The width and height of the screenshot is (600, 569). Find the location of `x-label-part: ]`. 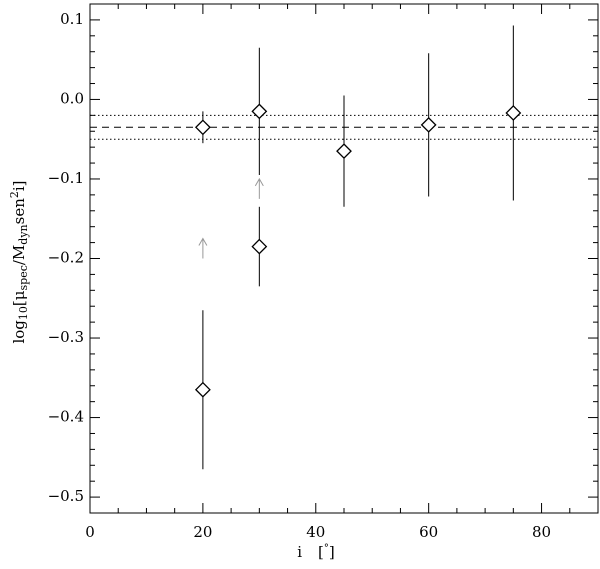

x-label-part: ] is located at coordinates (332, 552).